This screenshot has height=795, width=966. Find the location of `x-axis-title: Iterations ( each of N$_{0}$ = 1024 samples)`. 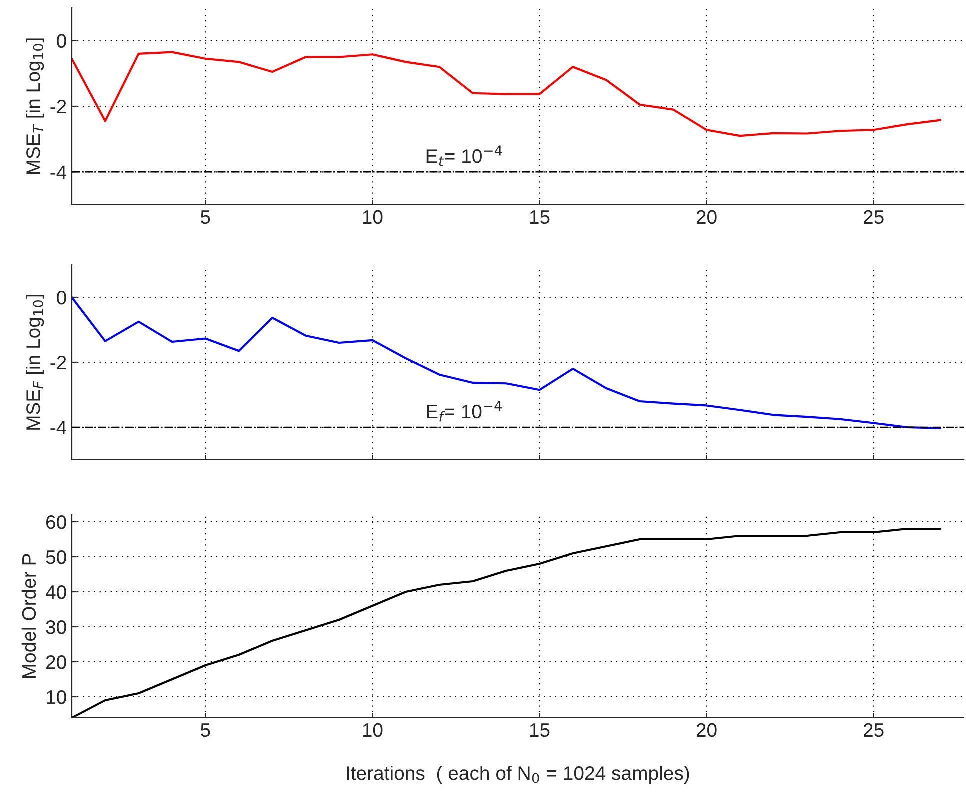

x-axis-title: Iterations ( each of N$_{0}$ = 1024 samples) is located at coordinates (518, 775).